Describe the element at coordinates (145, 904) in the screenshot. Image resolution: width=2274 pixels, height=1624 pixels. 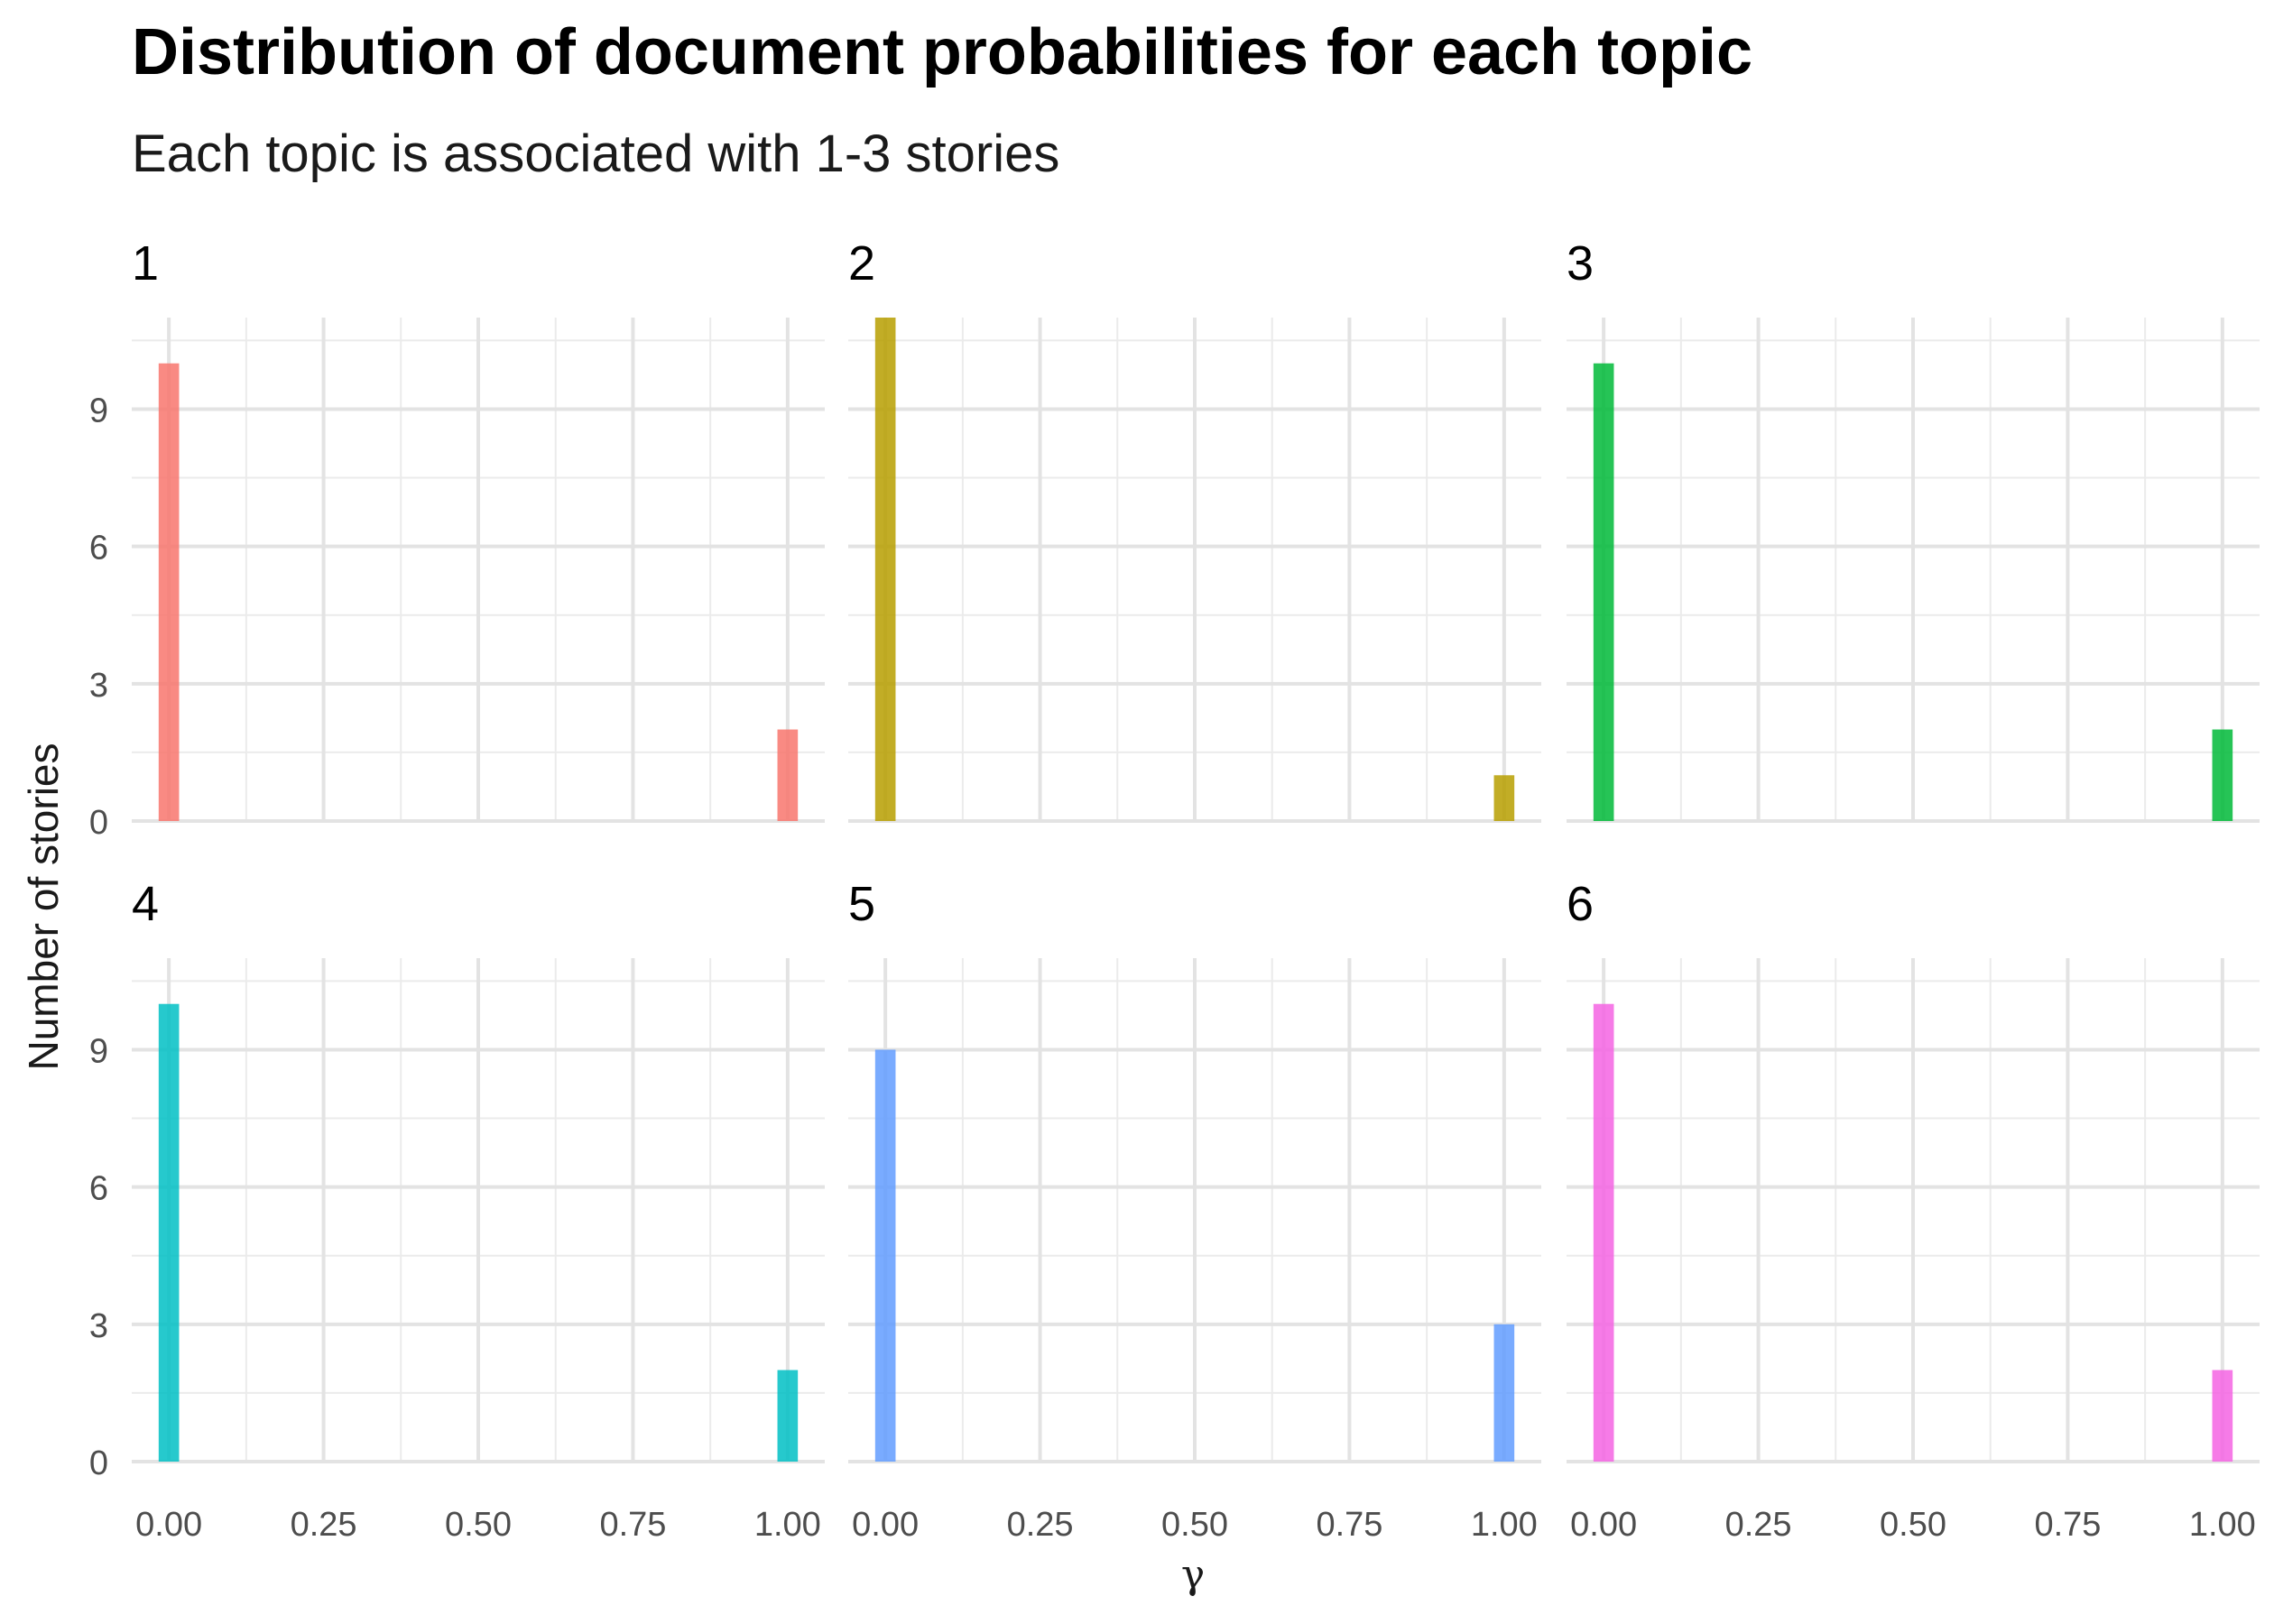
I see `facet-label: 4` at that location.